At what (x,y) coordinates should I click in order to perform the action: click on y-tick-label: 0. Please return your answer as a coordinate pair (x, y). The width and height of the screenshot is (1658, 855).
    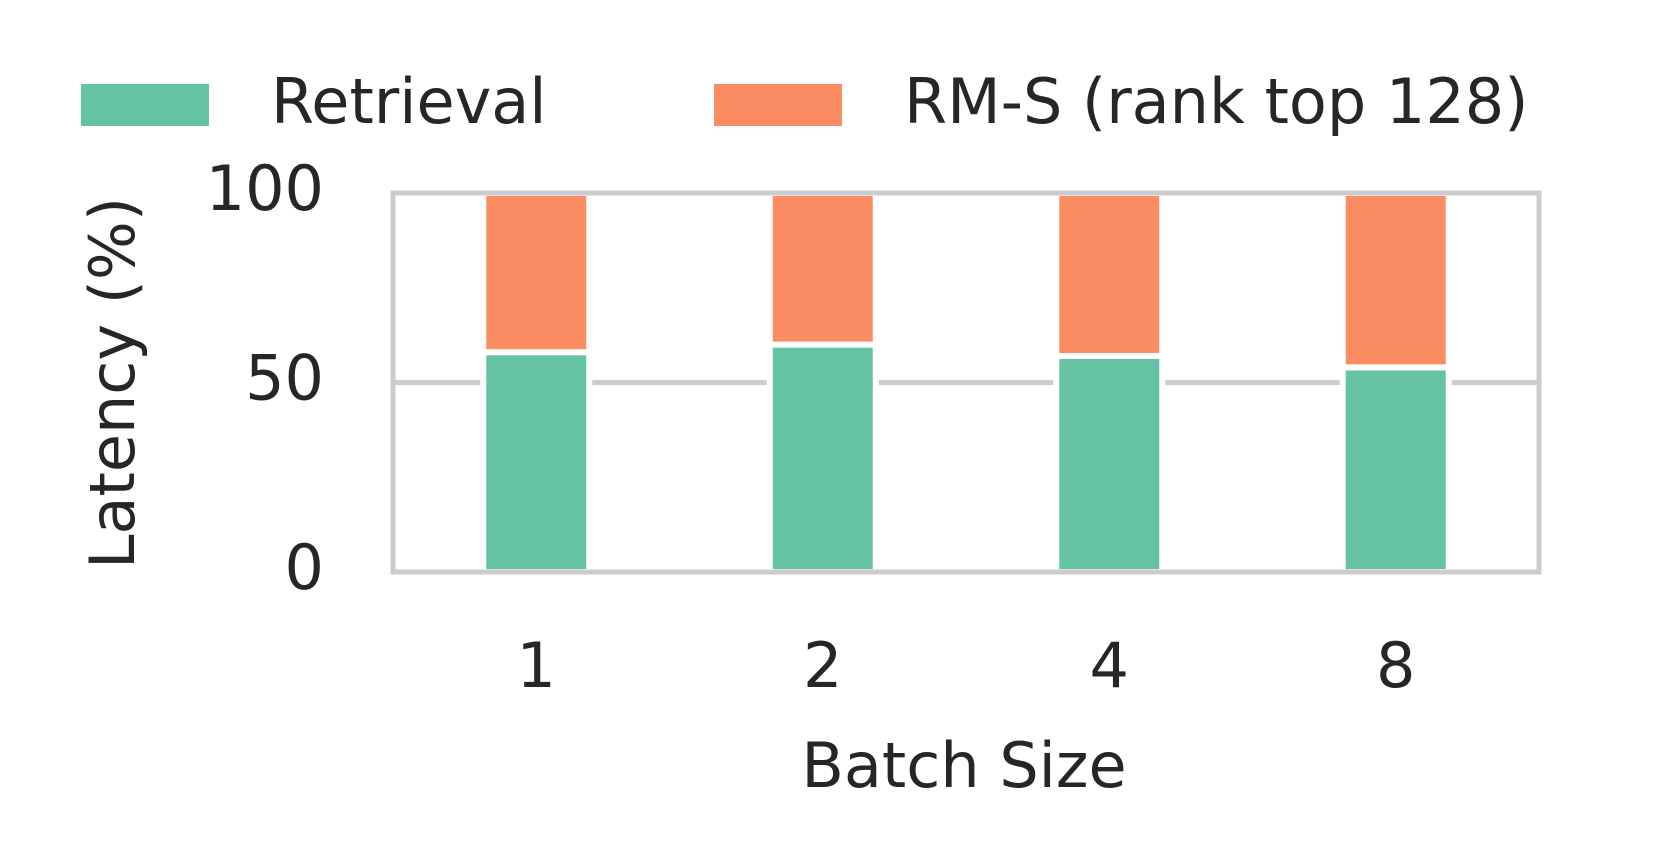
    Looking at the image, I should click on (304, 567).